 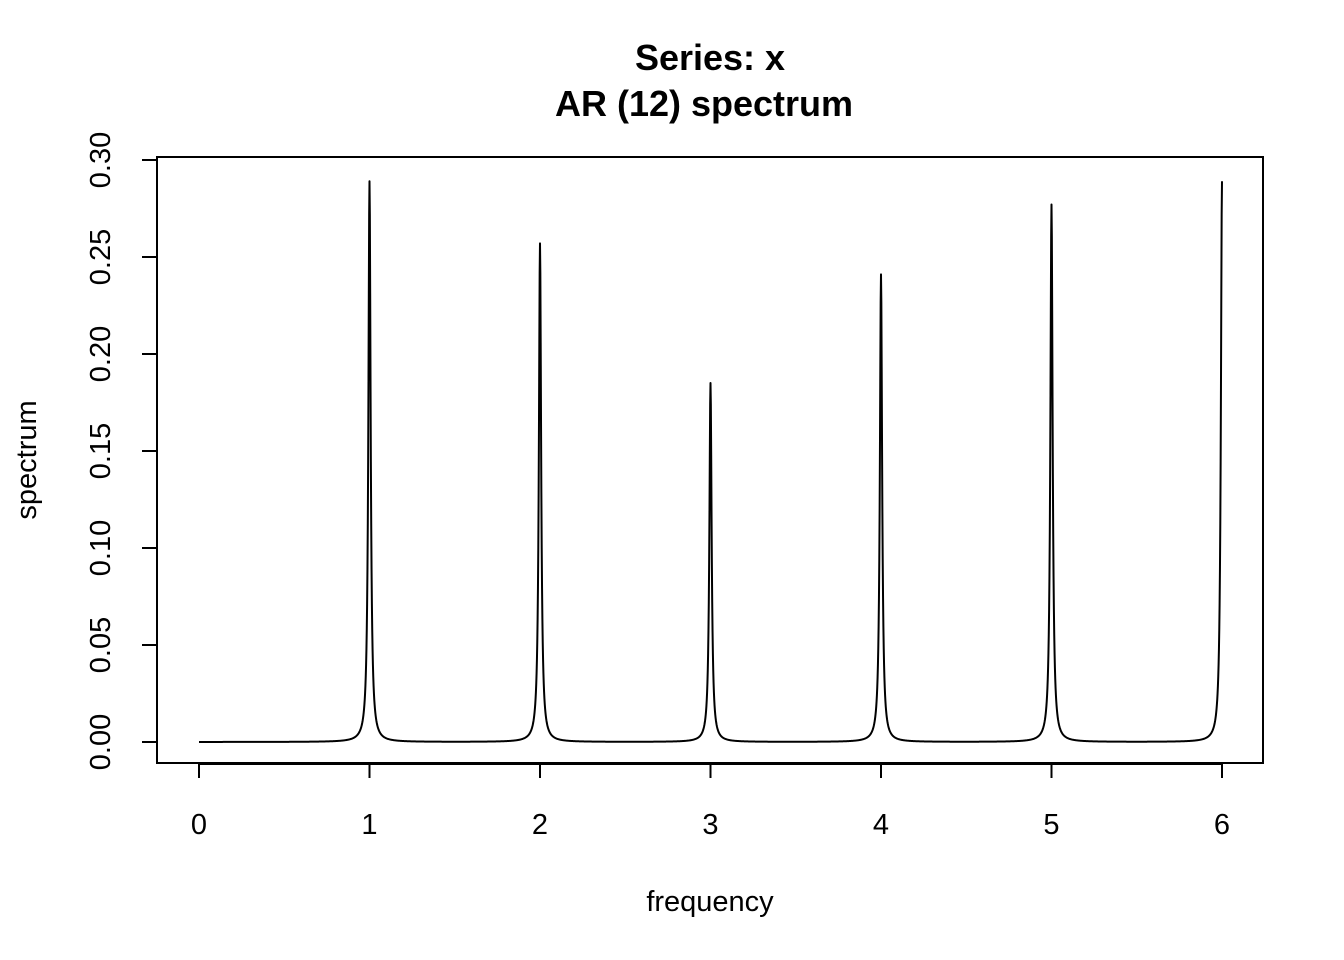 What do you see at coordinates (27, 459) in the screenshot?
I see `y-axis-label: spectrum` at bounding box center [27, 459].